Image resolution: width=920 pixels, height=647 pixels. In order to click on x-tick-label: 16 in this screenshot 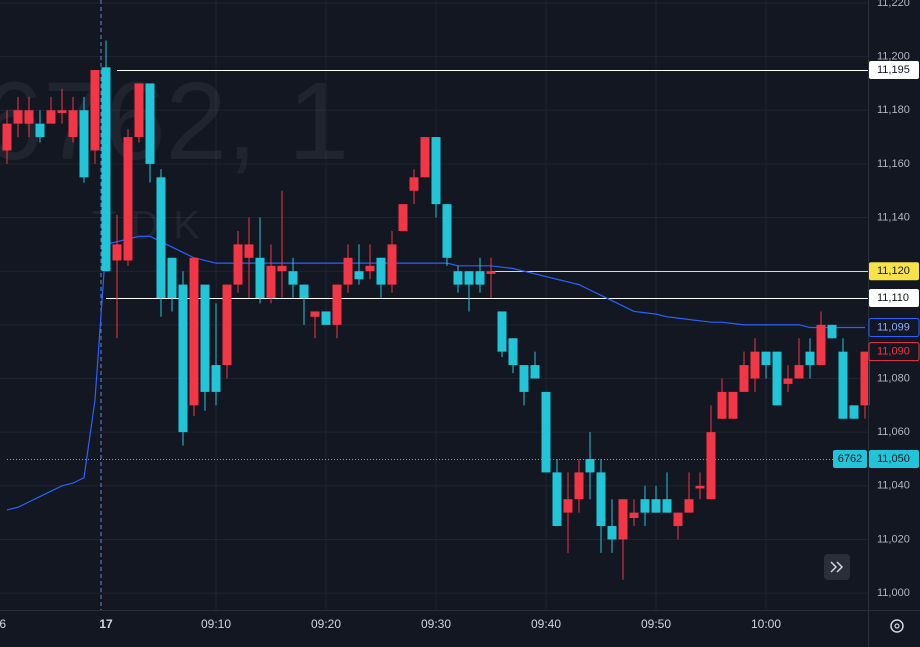, I will do `click(3, 624)`.